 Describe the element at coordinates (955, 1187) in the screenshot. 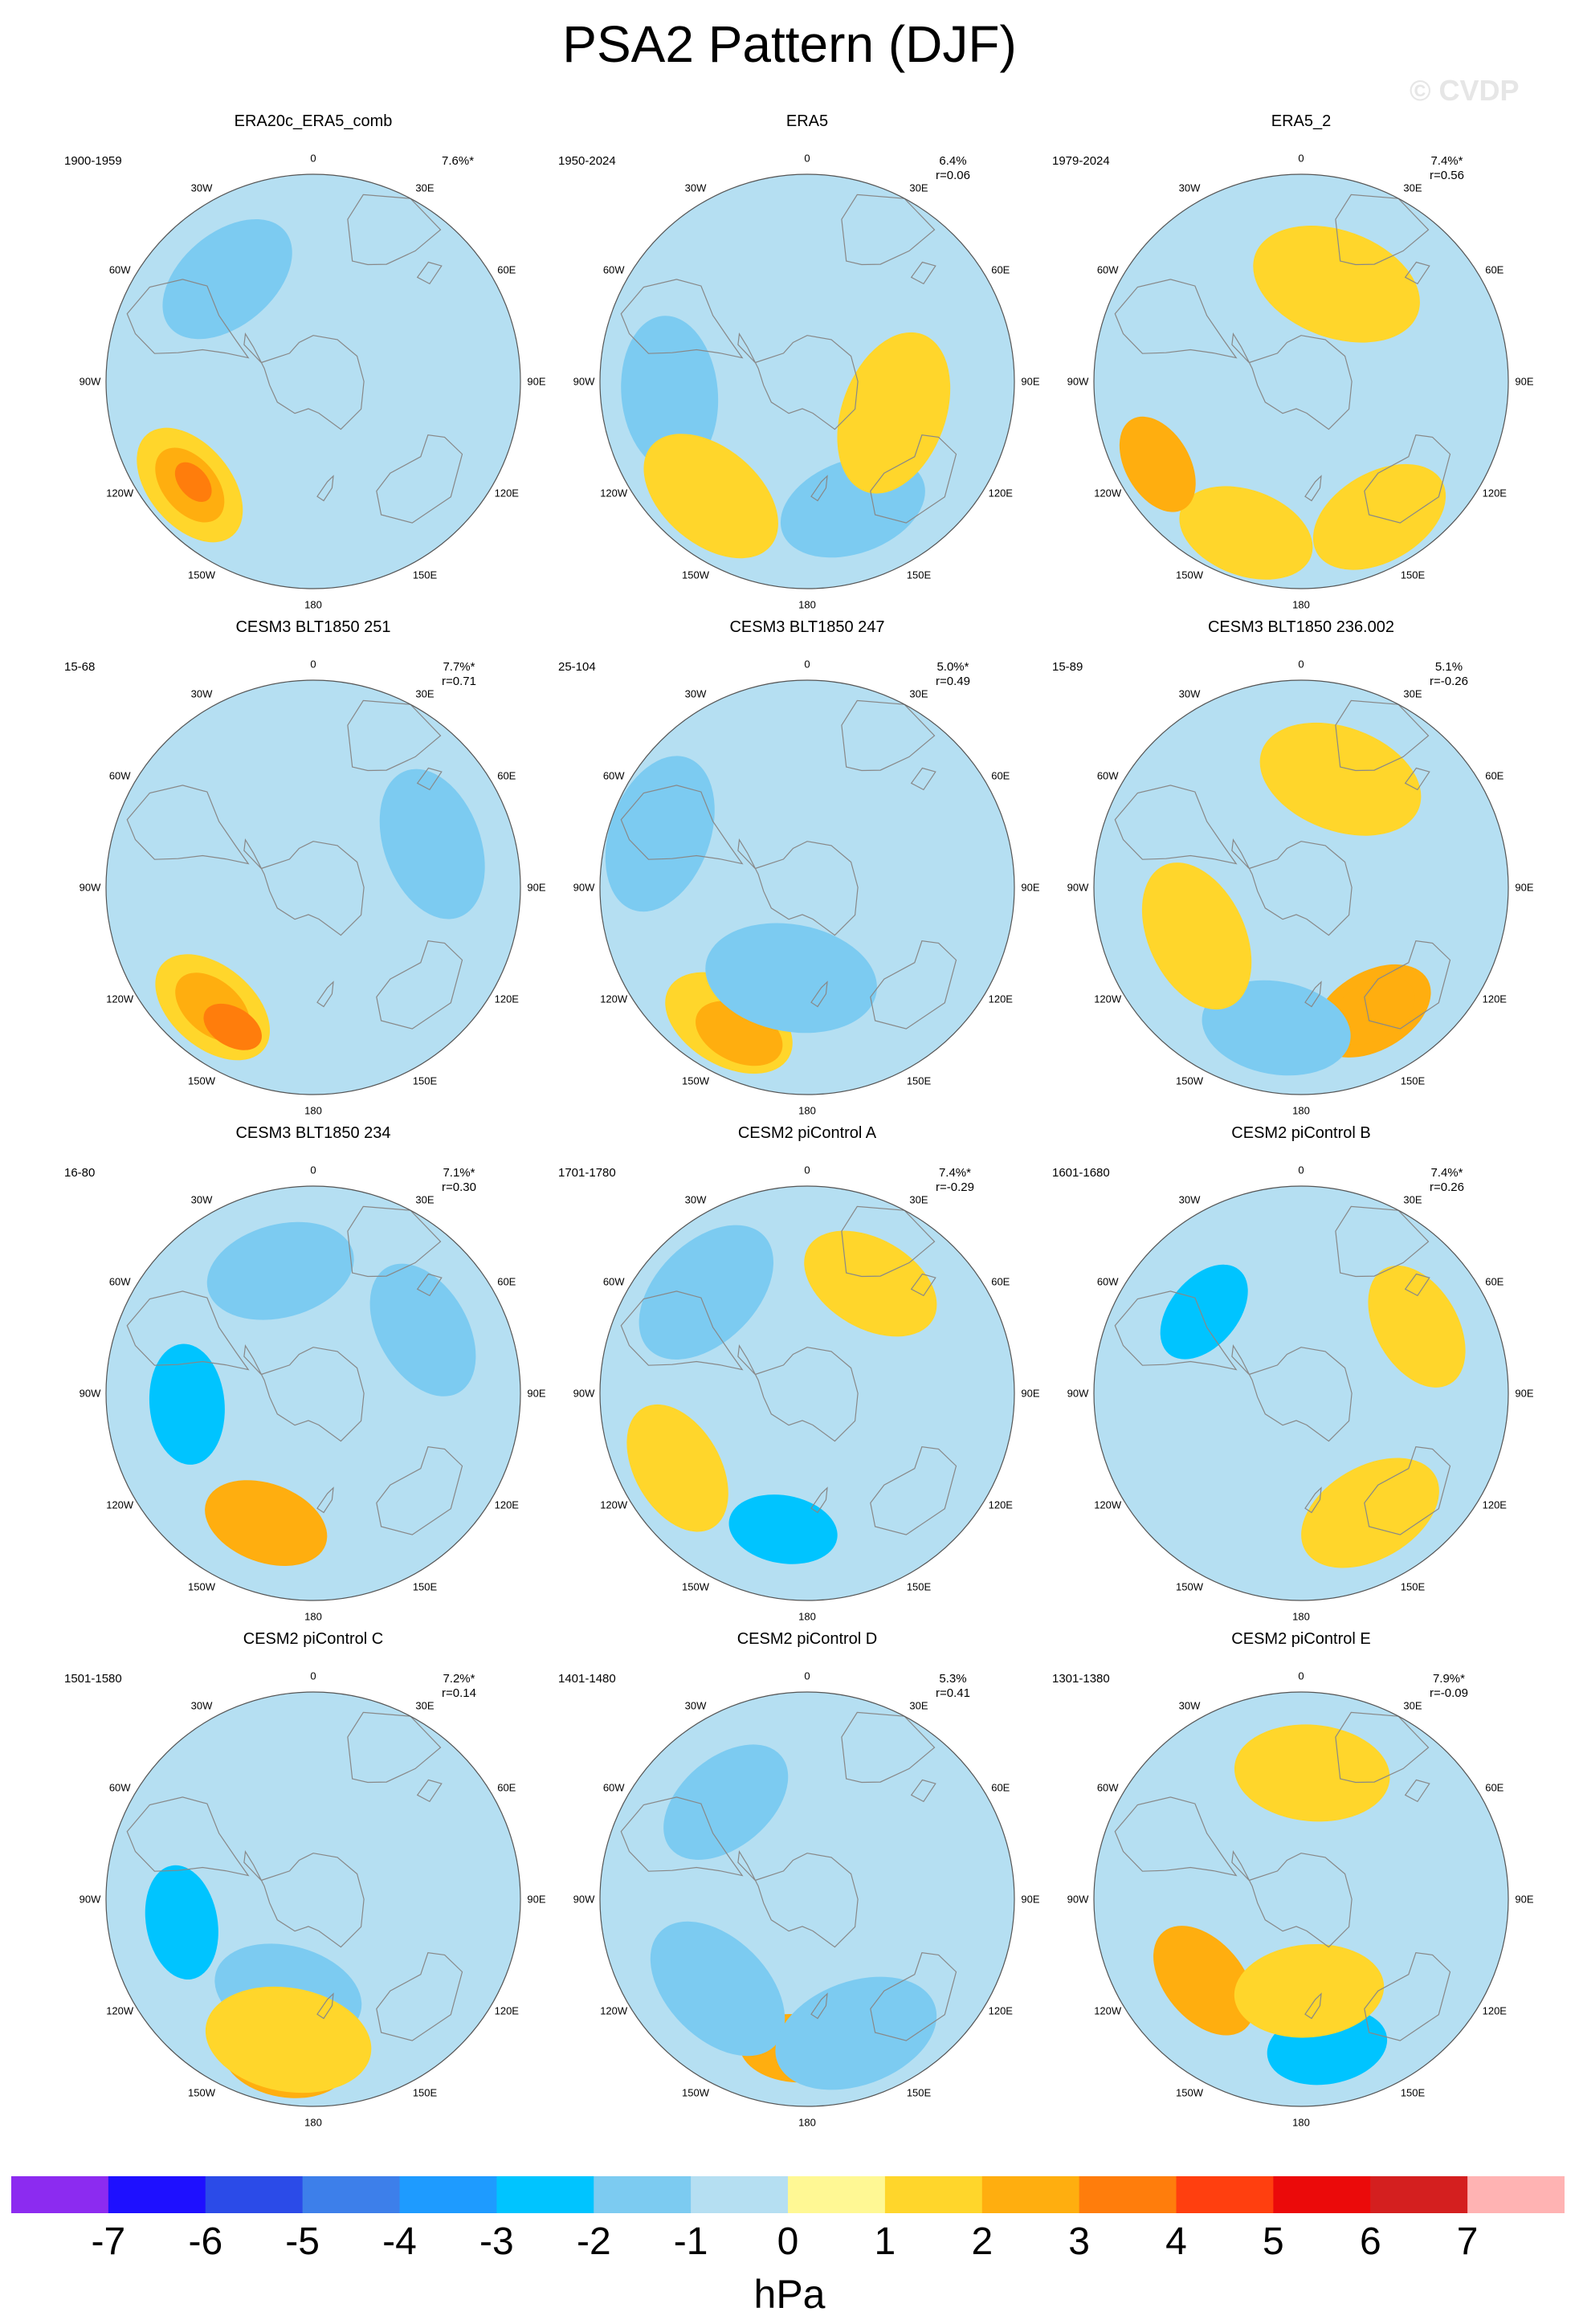

I see `panel-correlation: r=-0.29` at that location.